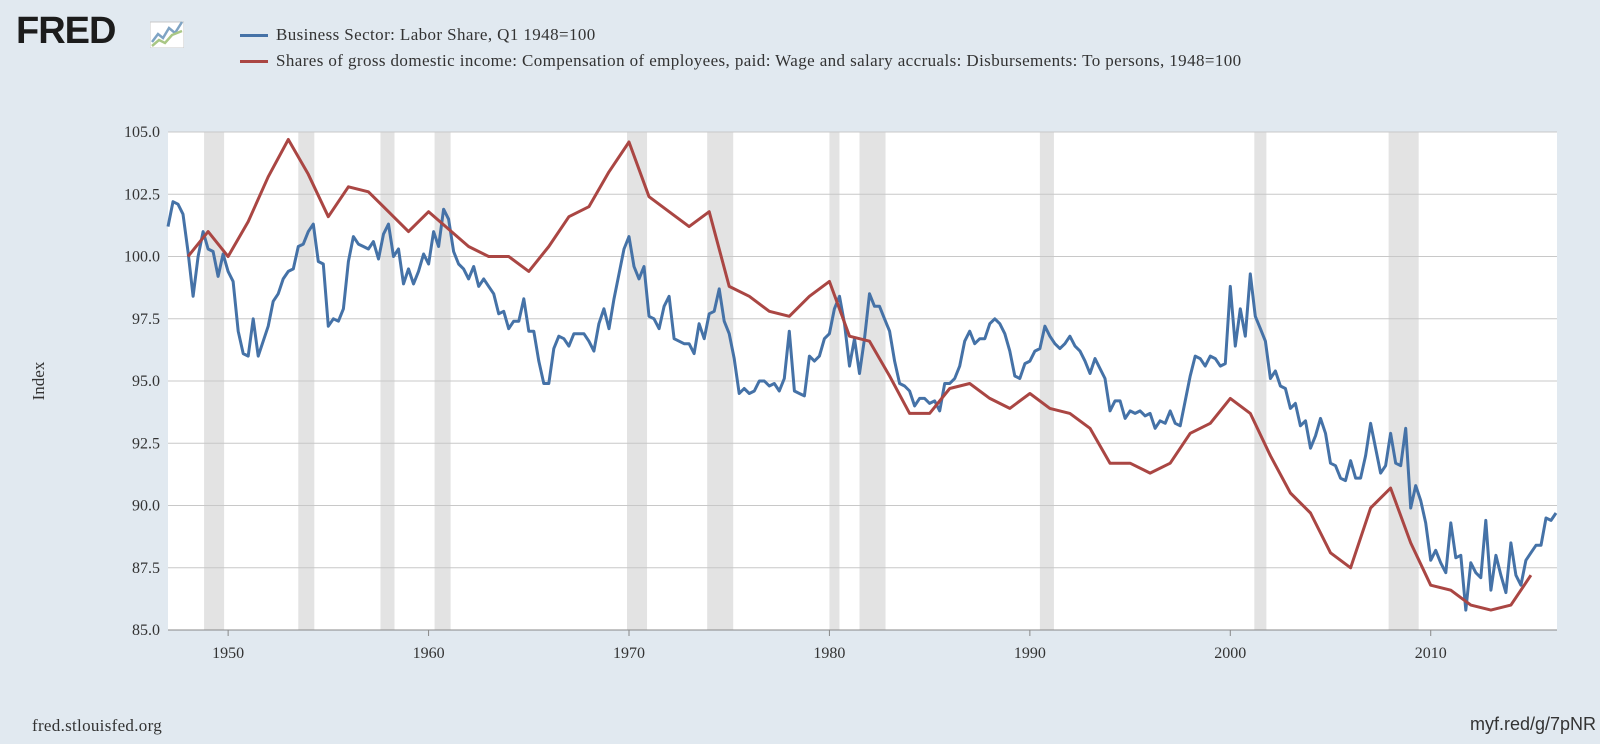 This screenshot has width=1600, height=744. What do you see at coordinates (142, 194) in the screenshot?
I see `y-tick-label: 102.5` at bounding box center [142, 194].